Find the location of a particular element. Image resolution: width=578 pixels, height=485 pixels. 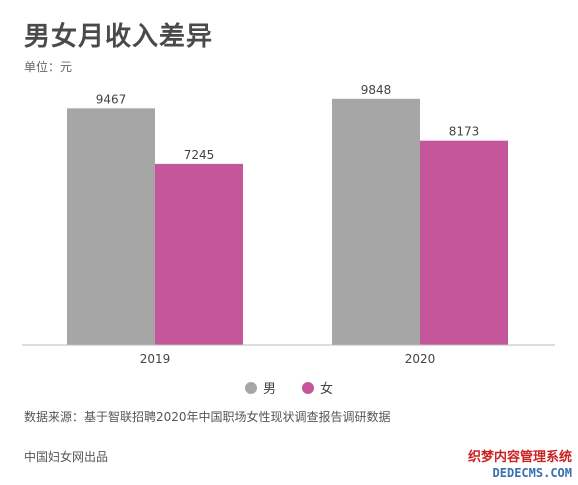

data-label-male-2020: 9848 is located at coordinates (376, 90).